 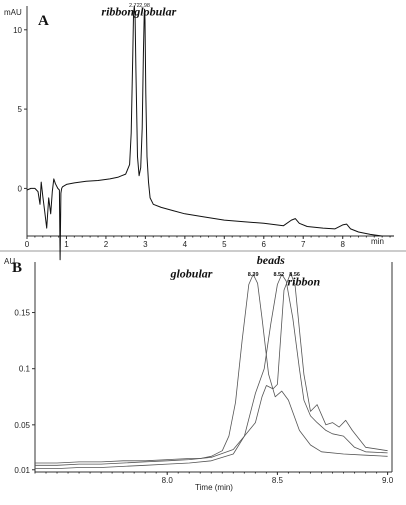 What do you see at coordinates (17, 30) in the screenshot?
I see `y-tick-label: 10` at bounding box center [17, 30].